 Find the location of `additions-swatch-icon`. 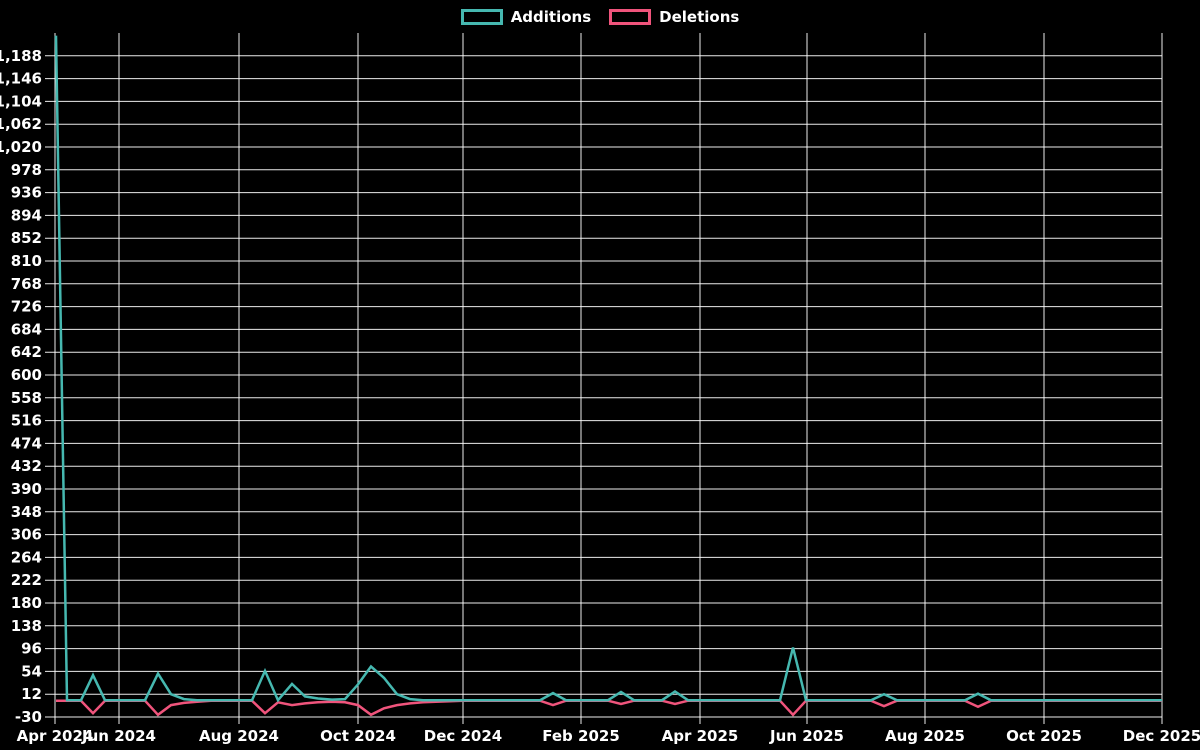

additions-swatch-icon is located at coordinates (481, 17).